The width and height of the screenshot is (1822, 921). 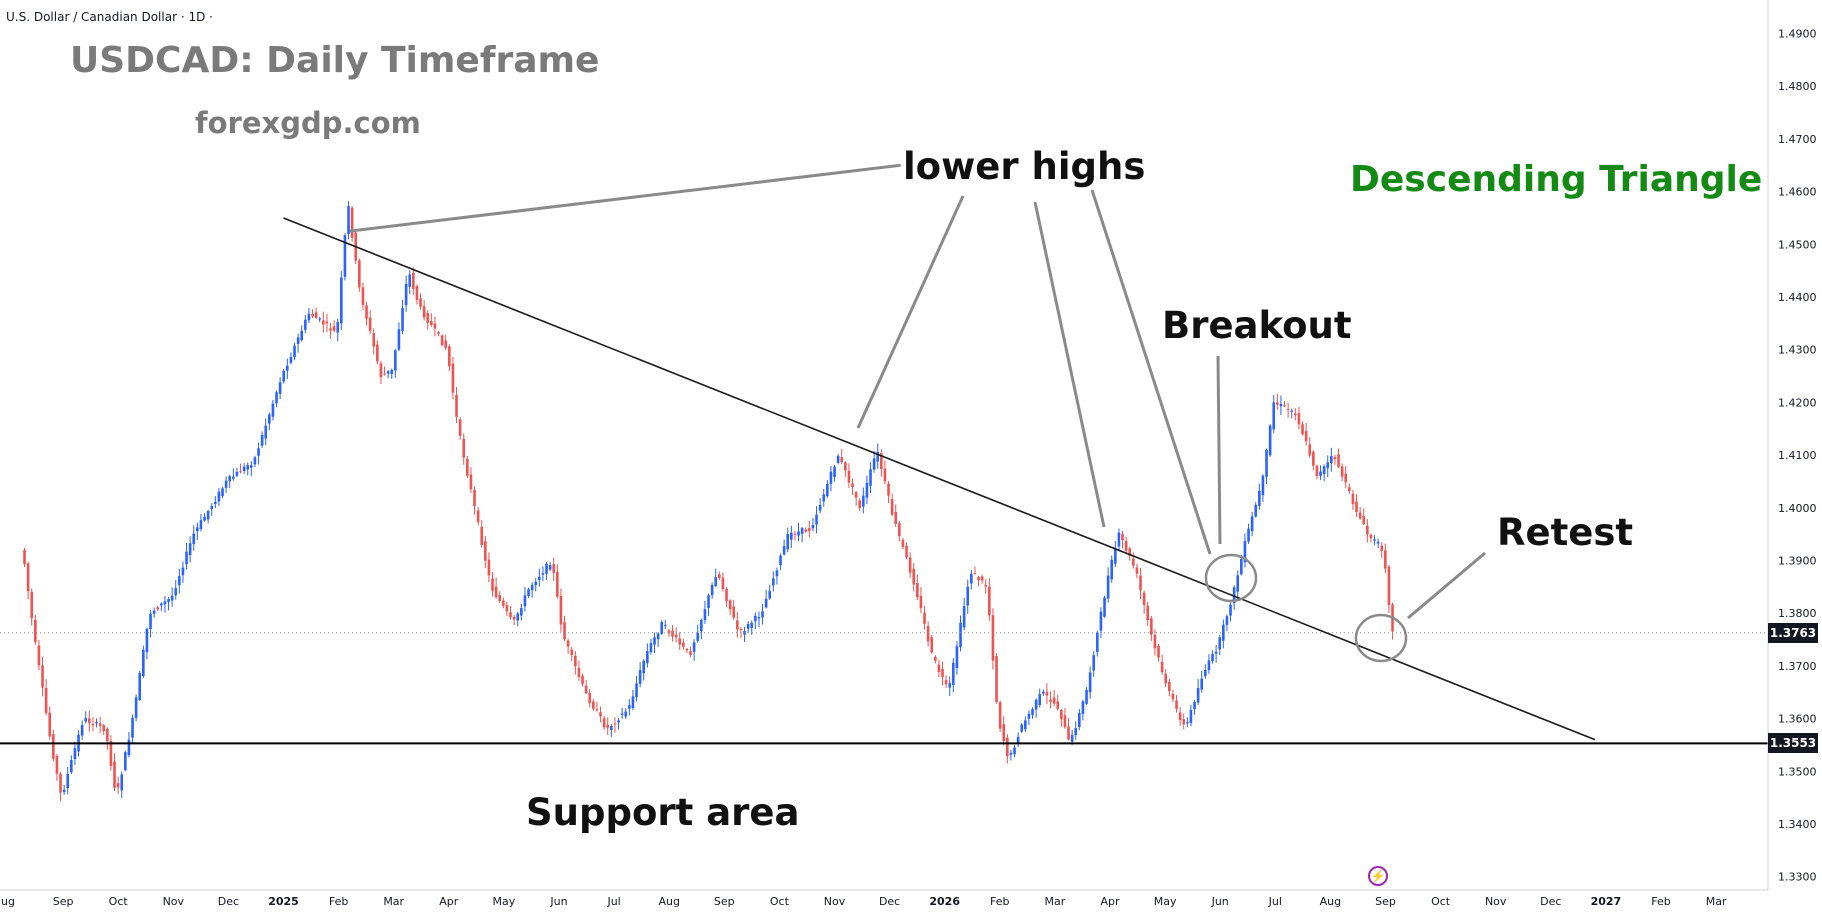 I want to click on website-annotation: forexgdp.com, so click(x=308, y=123).